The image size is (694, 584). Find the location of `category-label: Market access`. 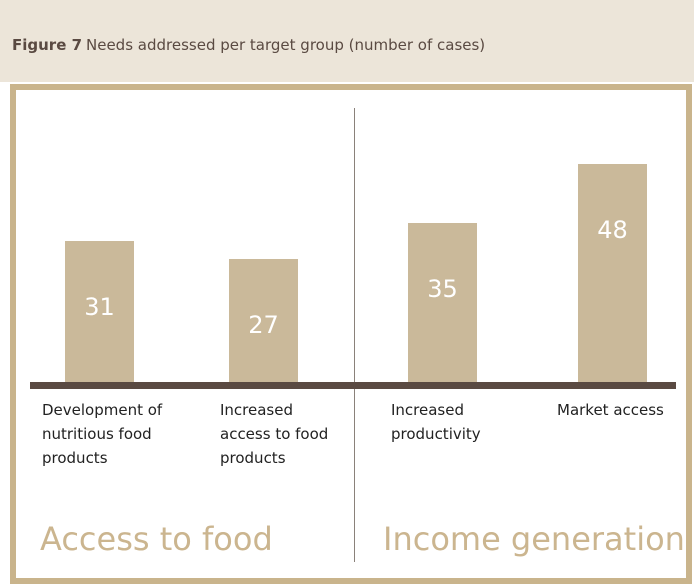

category-label: Market access is located at coordinates (610, 410).